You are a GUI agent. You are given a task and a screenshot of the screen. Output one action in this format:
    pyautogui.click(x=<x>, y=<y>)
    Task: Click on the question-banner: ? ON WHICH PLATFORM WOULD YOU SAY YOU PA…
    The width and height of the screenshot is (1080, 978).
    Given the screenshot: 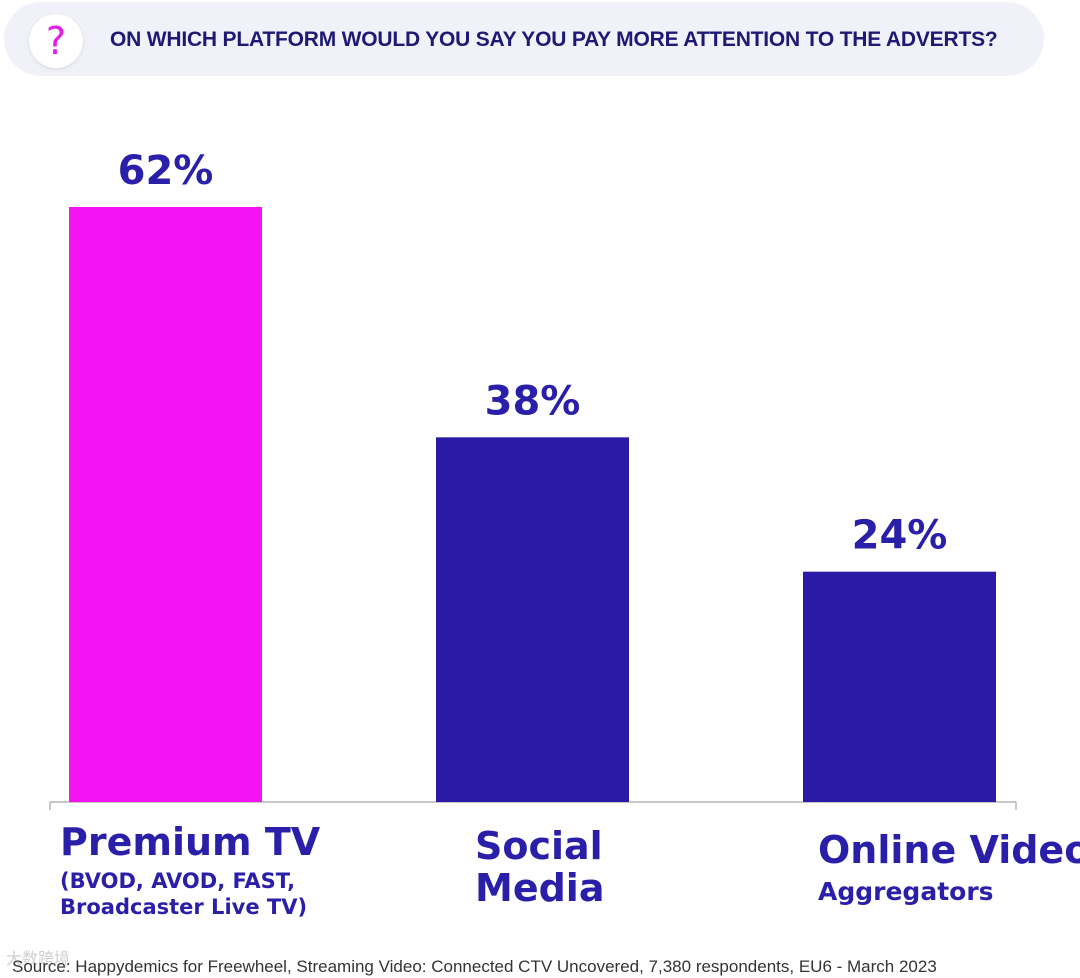 What is the action you would take?
    pyautogui.click(x=524, y=39)
    